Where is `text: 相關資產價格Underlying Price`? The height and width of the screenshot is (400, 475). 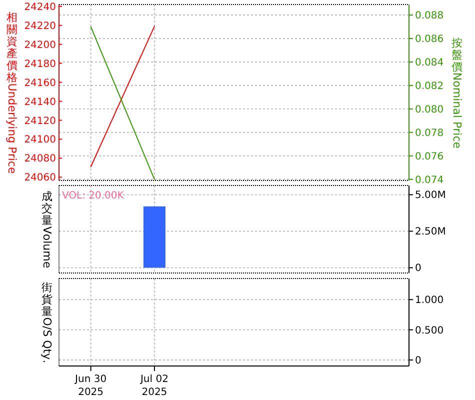
text: 相關資產價格Underlying Price is located at coordinates (12, 92).